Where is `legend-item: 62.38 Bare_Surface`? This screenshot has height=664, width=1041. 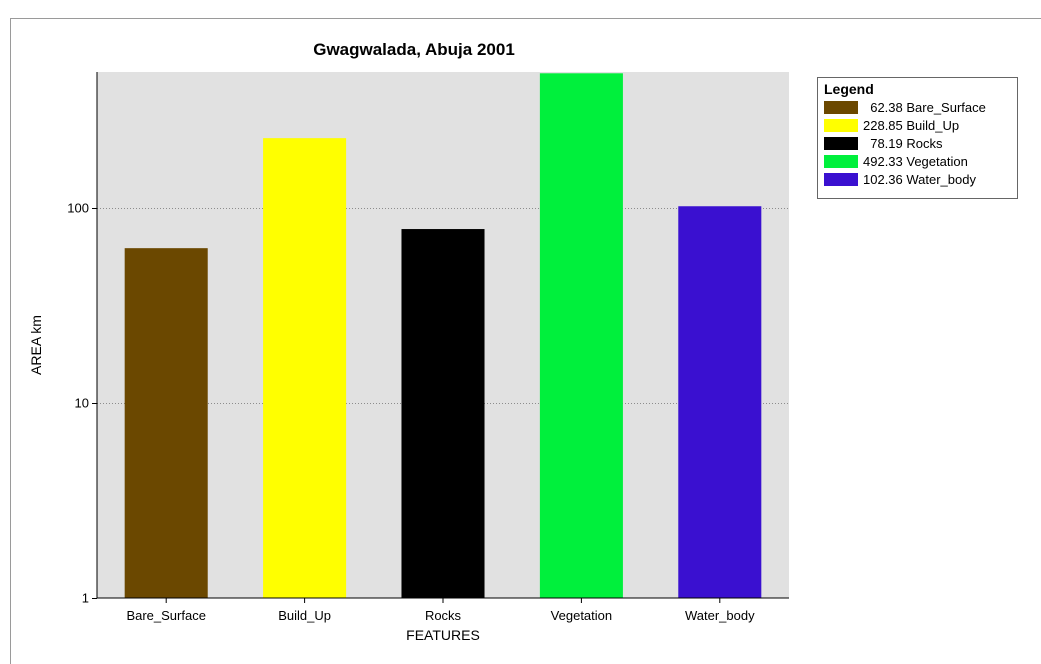 legend-item: 62.38 Bare_Surface is located at coordinates (917, 107).